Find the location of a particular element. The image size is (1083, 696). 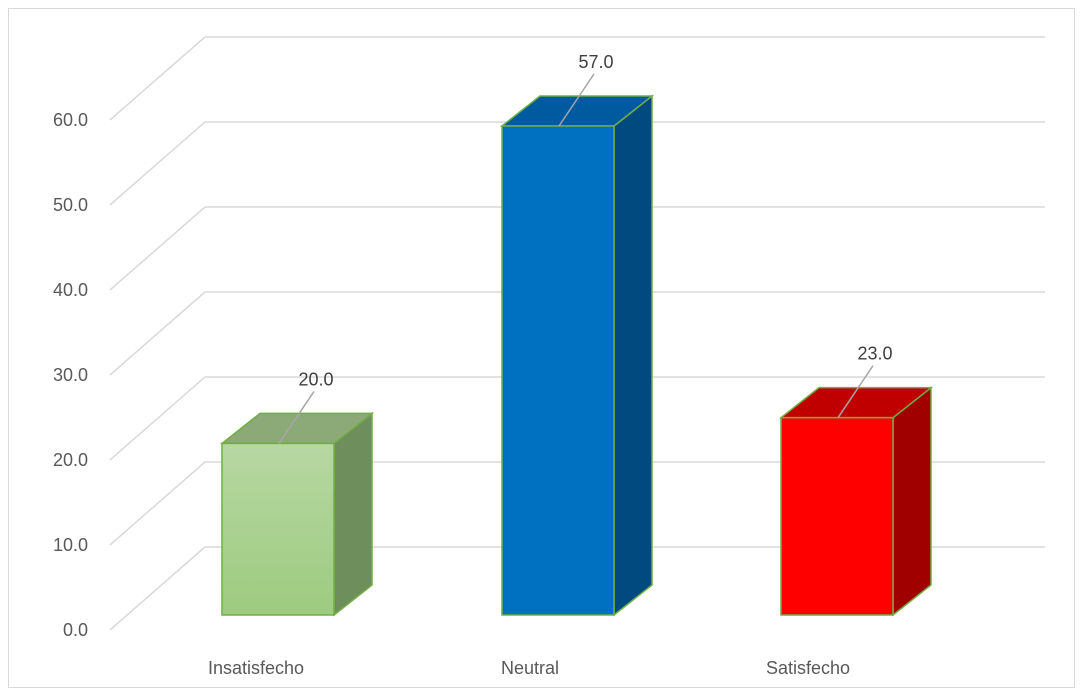

y-tick-label: 20.0 is located at coordinates (70, 460).